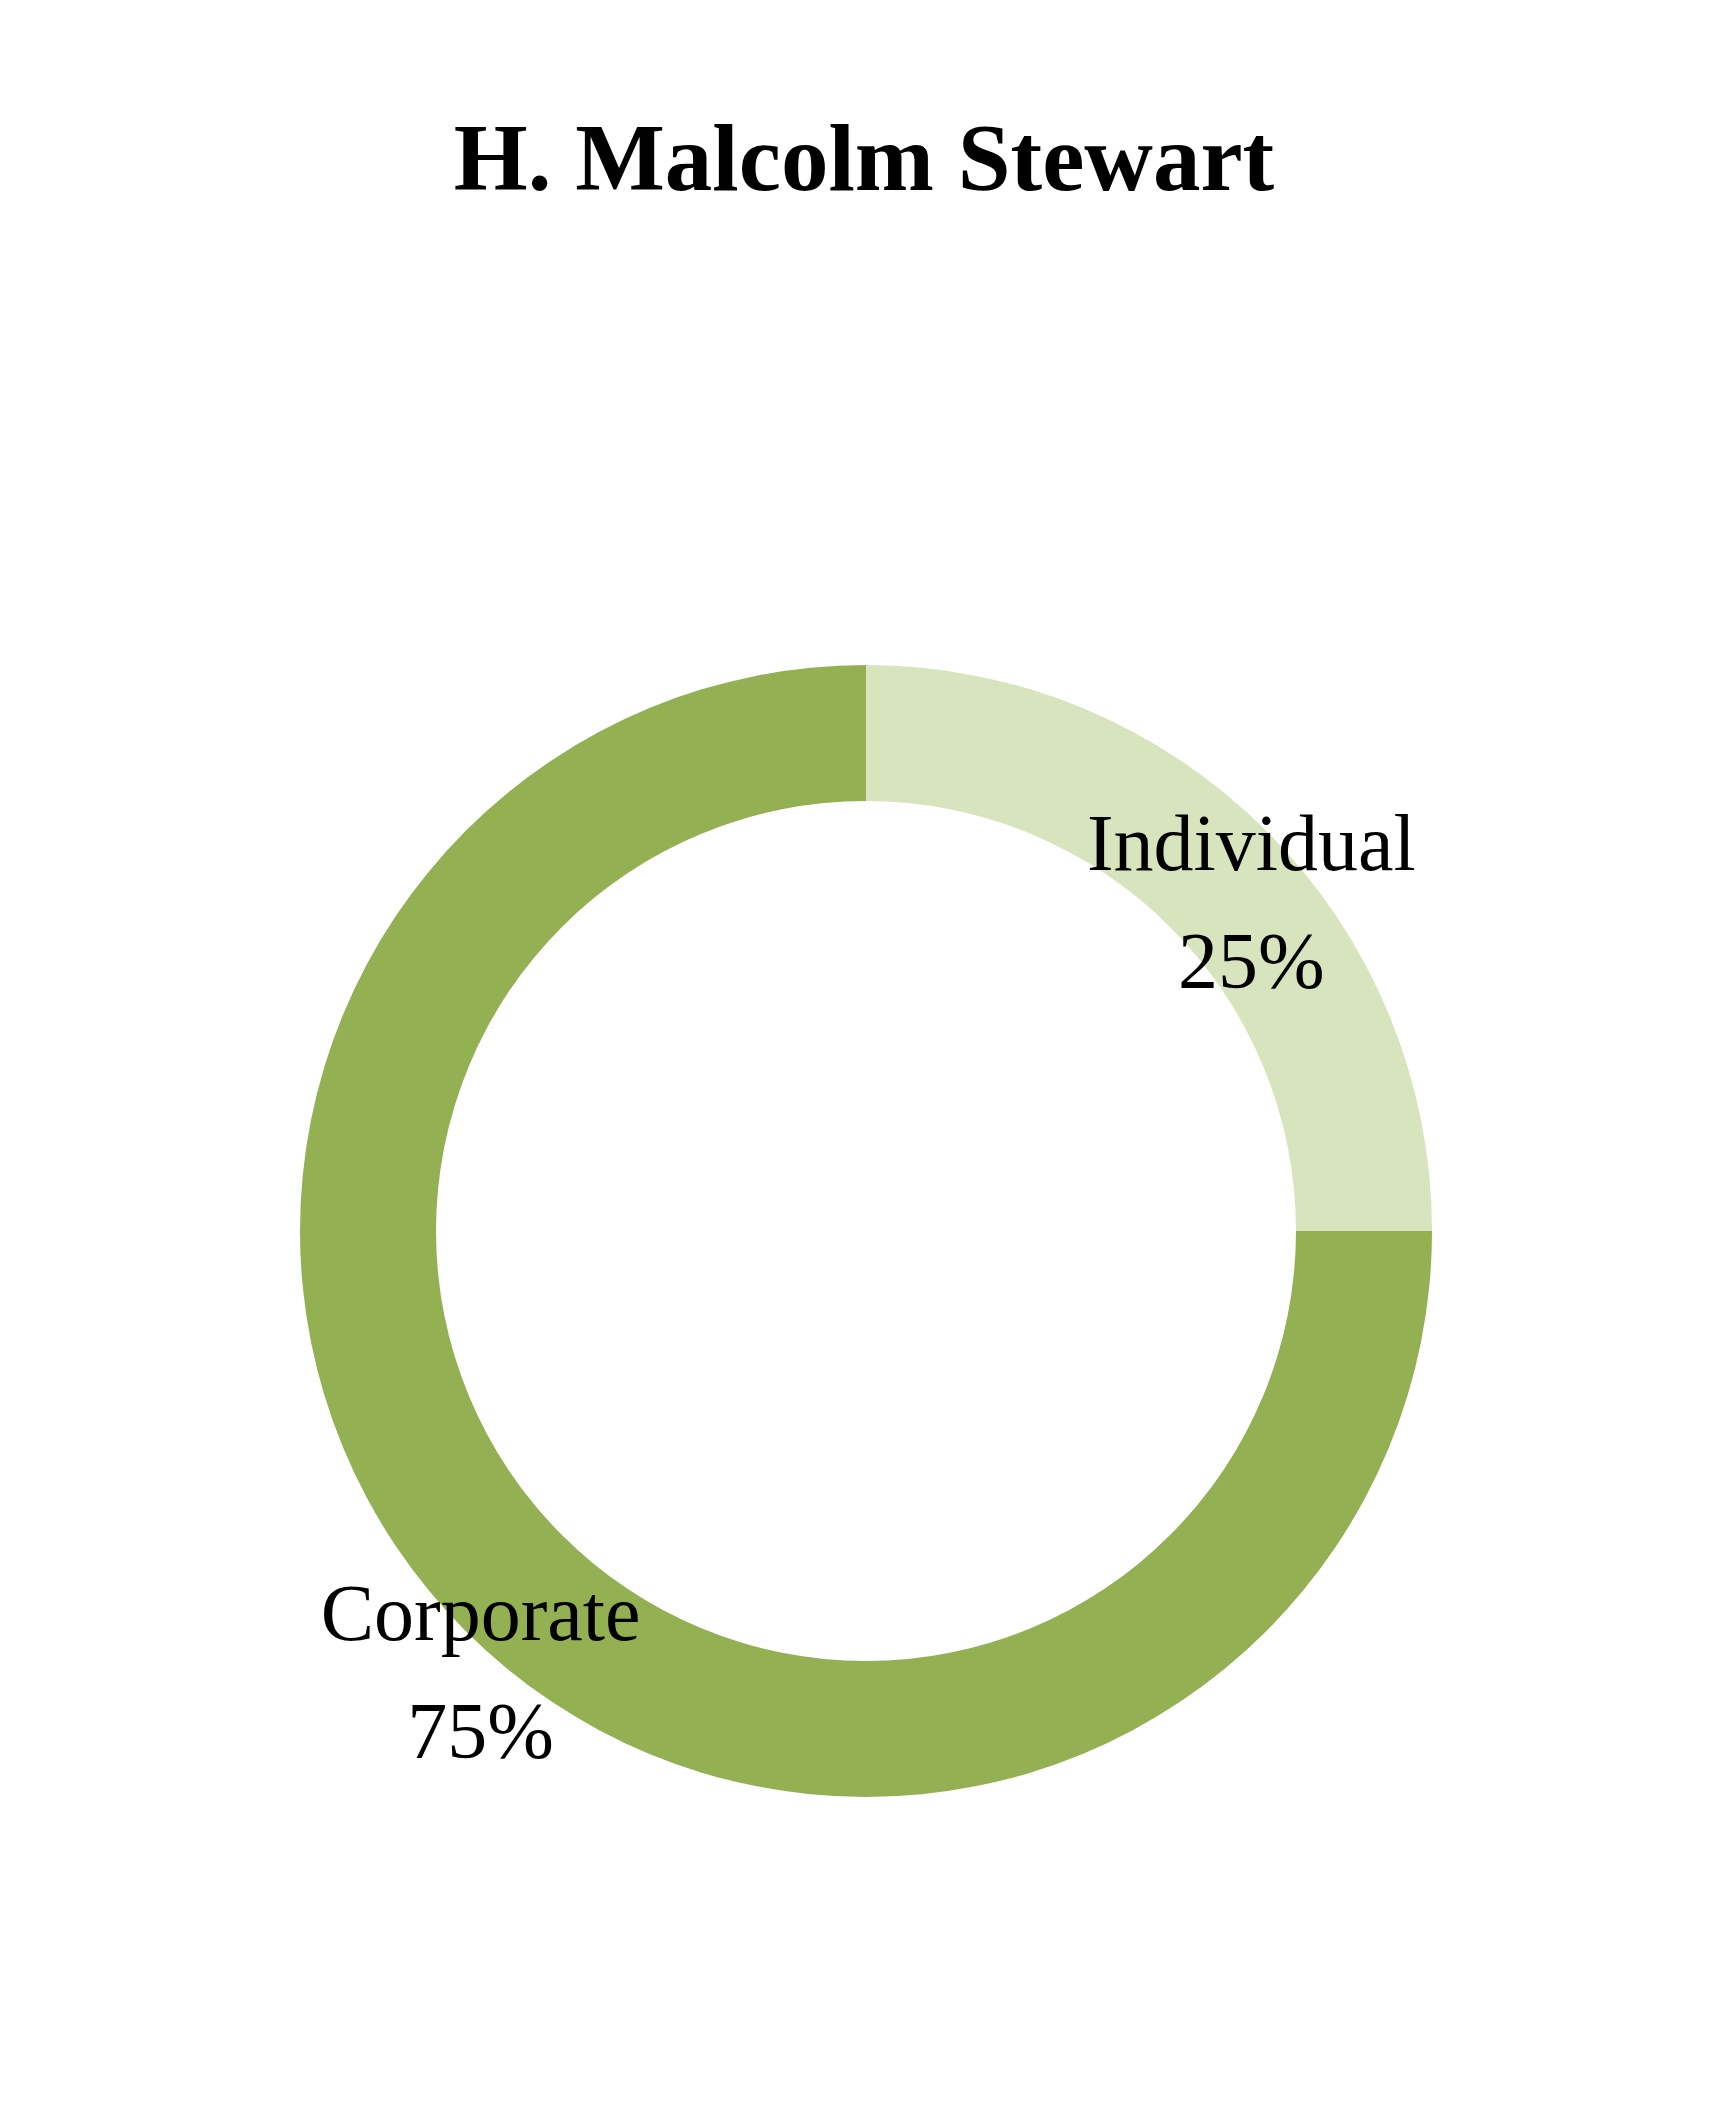 The image size is (1728, 2121). I want to click on data-label: 25%, so click(1251, 960).